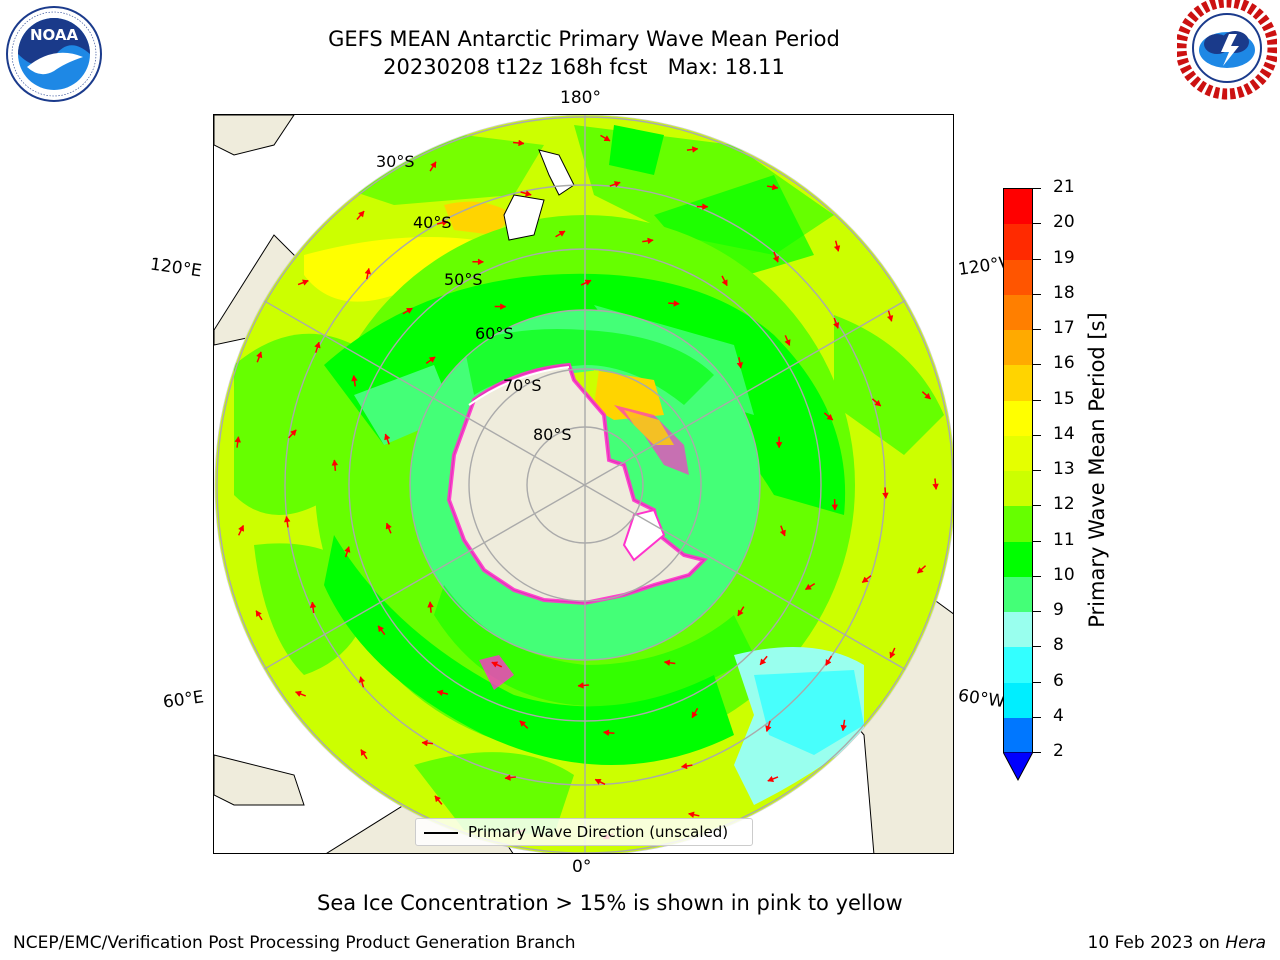 The height and width of the screenshot is (960, 1280). I want to click on lon-label-0: 0°, so click(582, 867).